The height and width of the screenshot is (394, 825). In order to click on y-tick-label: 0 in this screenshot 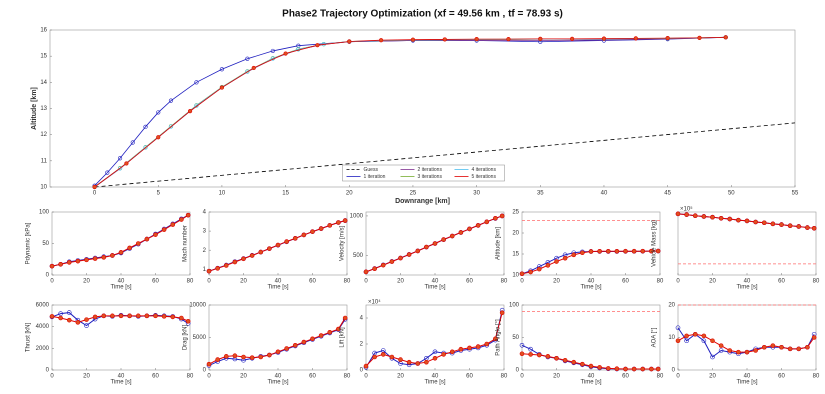, I will do `click(205, 371)`.